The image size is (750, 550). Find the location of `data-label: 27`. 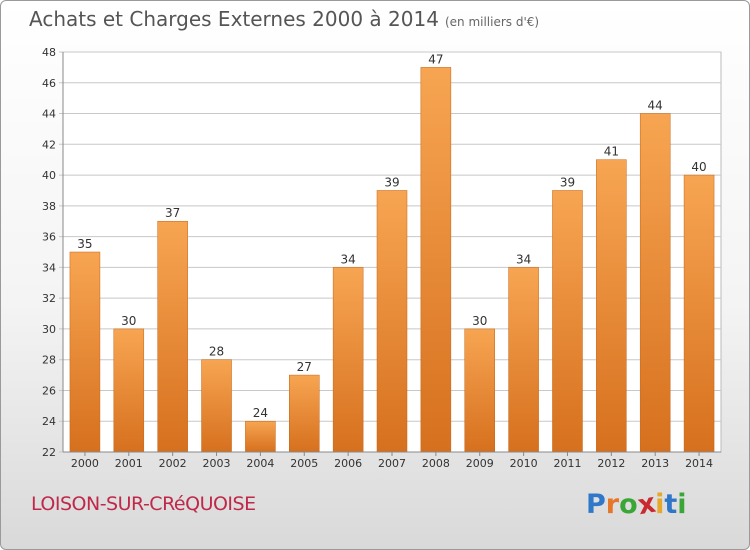

data-label: 27 is located at coordinates (304, 367).